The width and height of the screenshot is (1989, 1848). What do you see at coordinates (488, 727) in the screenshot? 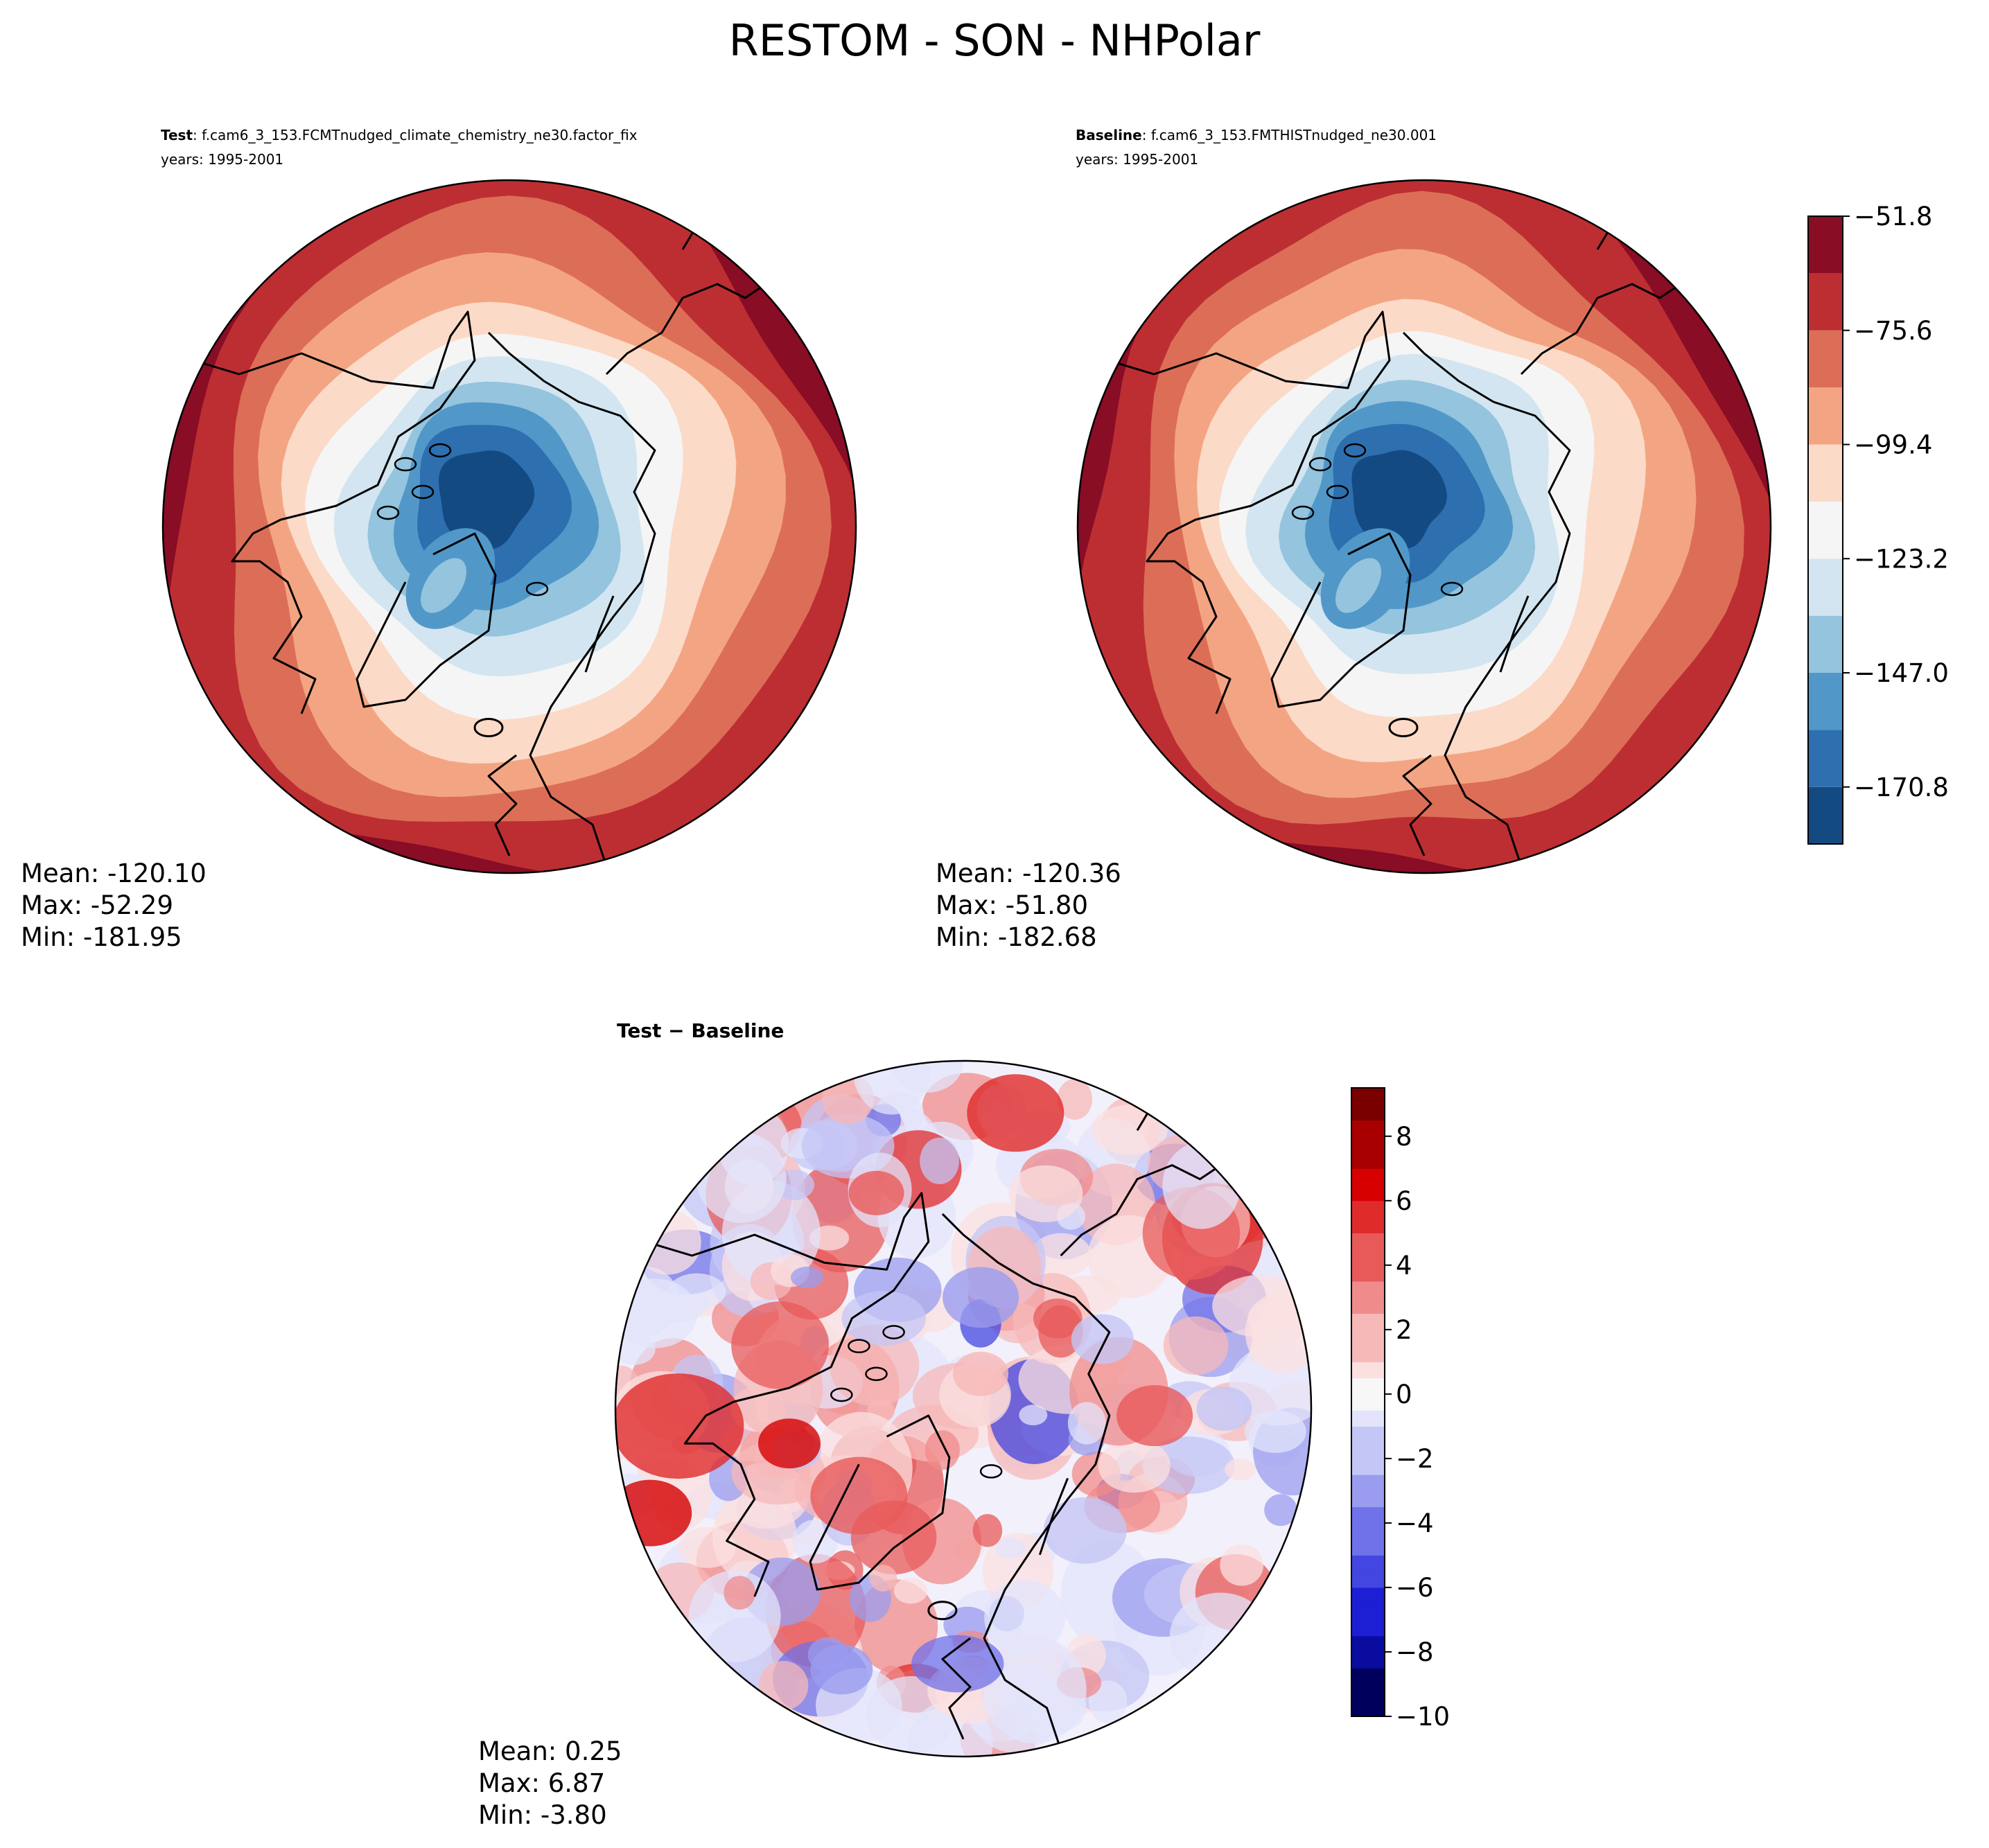
I see `coastline-iceland` at bounding box center [488, 727].